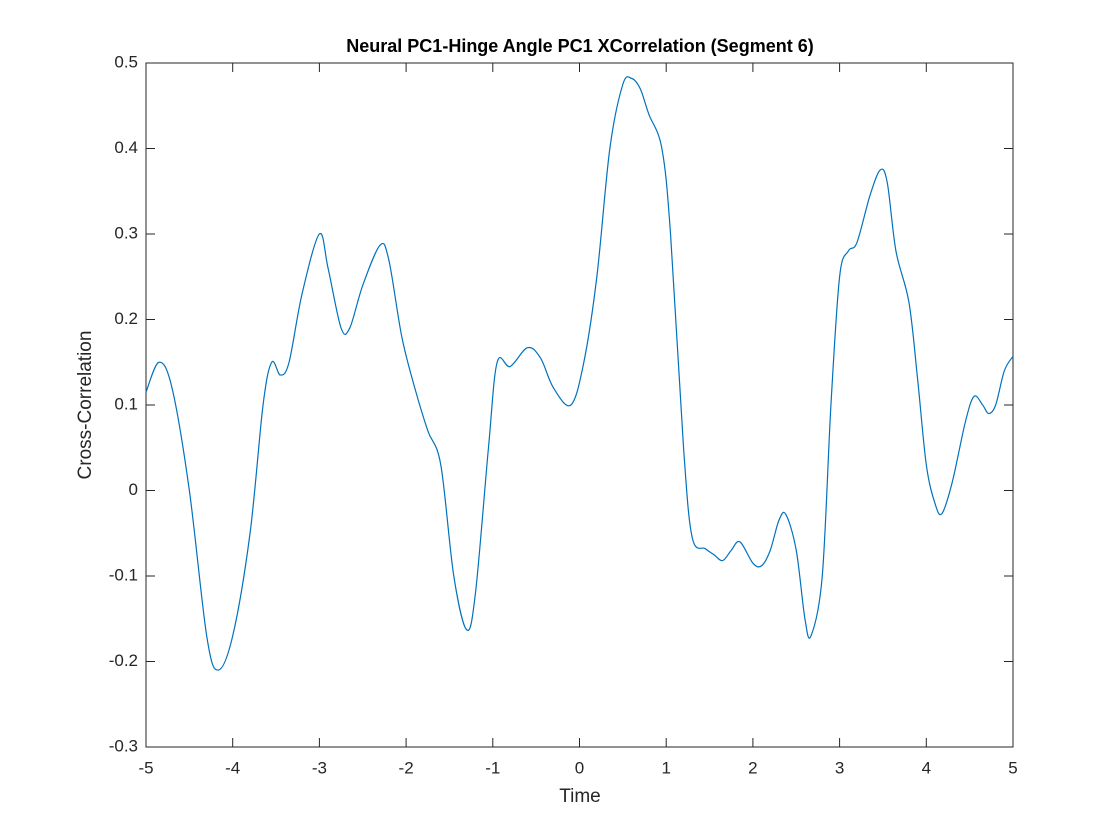 Image resolution: width=1120 pixels, height=840 pixels. I want to click on x-axis-label: Time, so click(580, 796).